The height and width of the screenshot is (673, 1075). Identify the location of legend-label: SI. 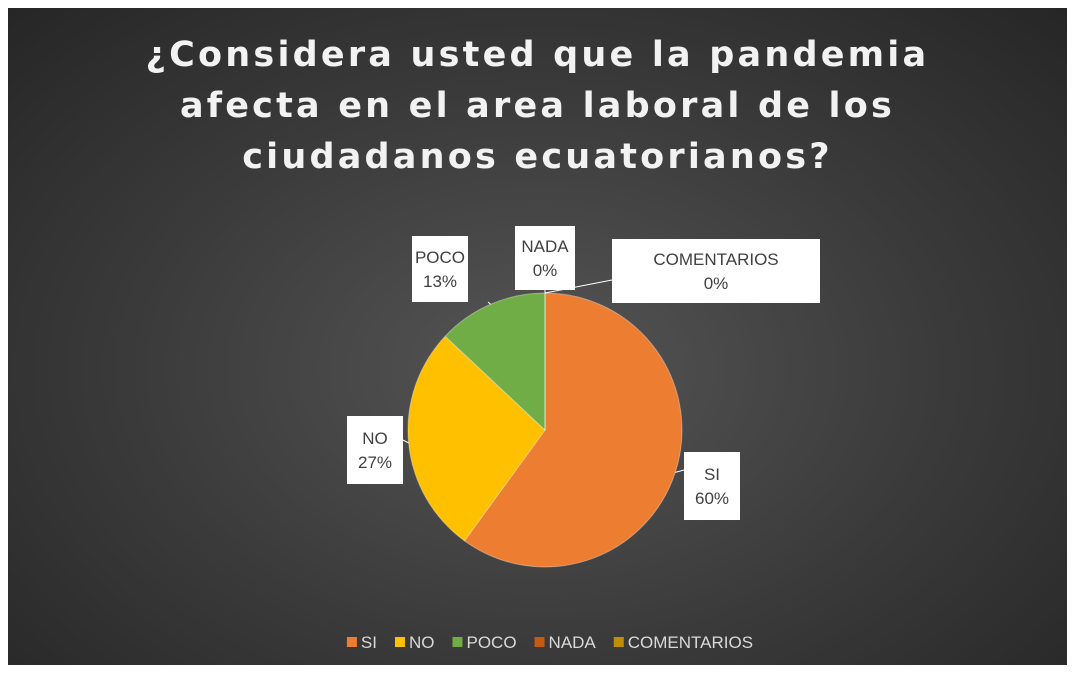
(369, 642).